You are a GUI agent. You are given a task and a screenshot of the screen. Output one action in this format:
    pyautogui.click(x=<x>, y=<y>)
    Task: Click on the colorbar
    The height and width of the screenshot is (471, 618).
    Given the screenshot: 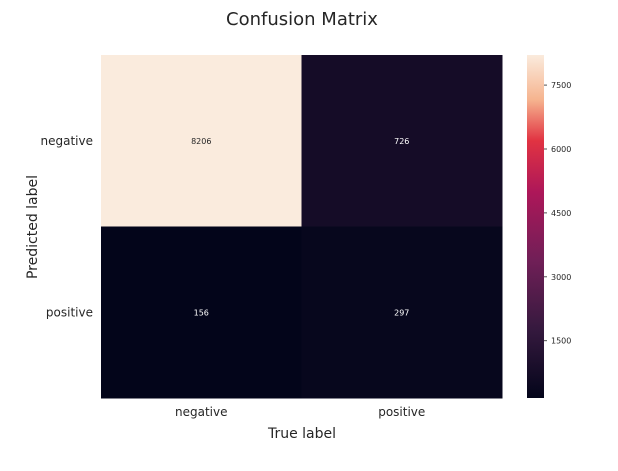 What is the action you would take?
    pyautogui.click(x=535, y=226)
    